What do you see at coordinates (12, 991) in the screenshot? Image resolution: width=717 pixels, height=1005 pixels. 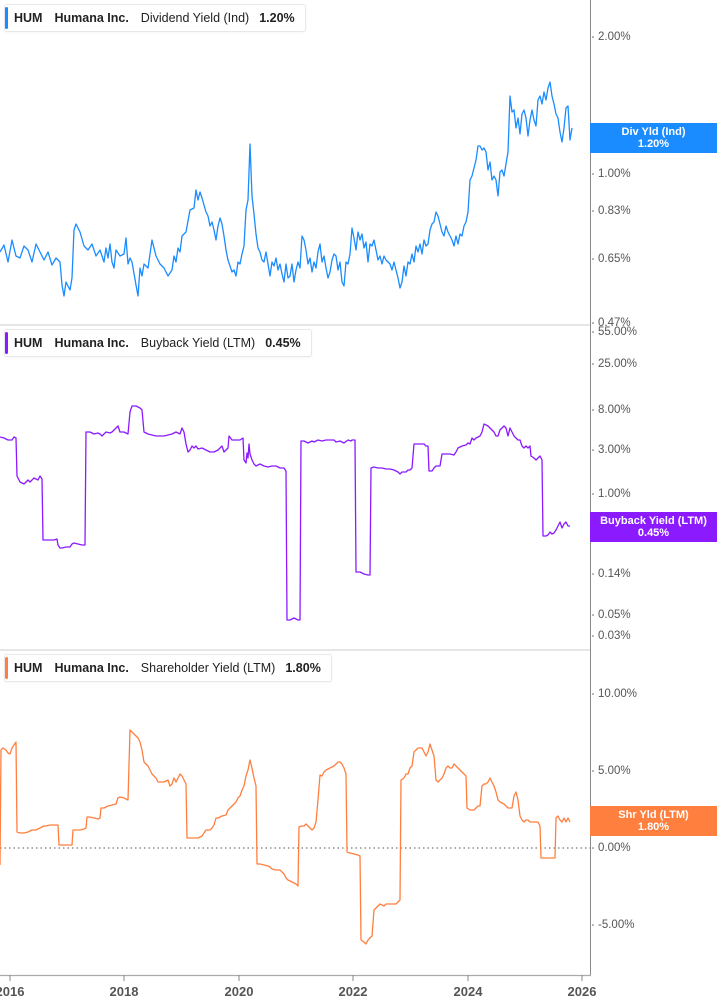 I see `x-tick-label: 2016` at bounding box center [12, 991].